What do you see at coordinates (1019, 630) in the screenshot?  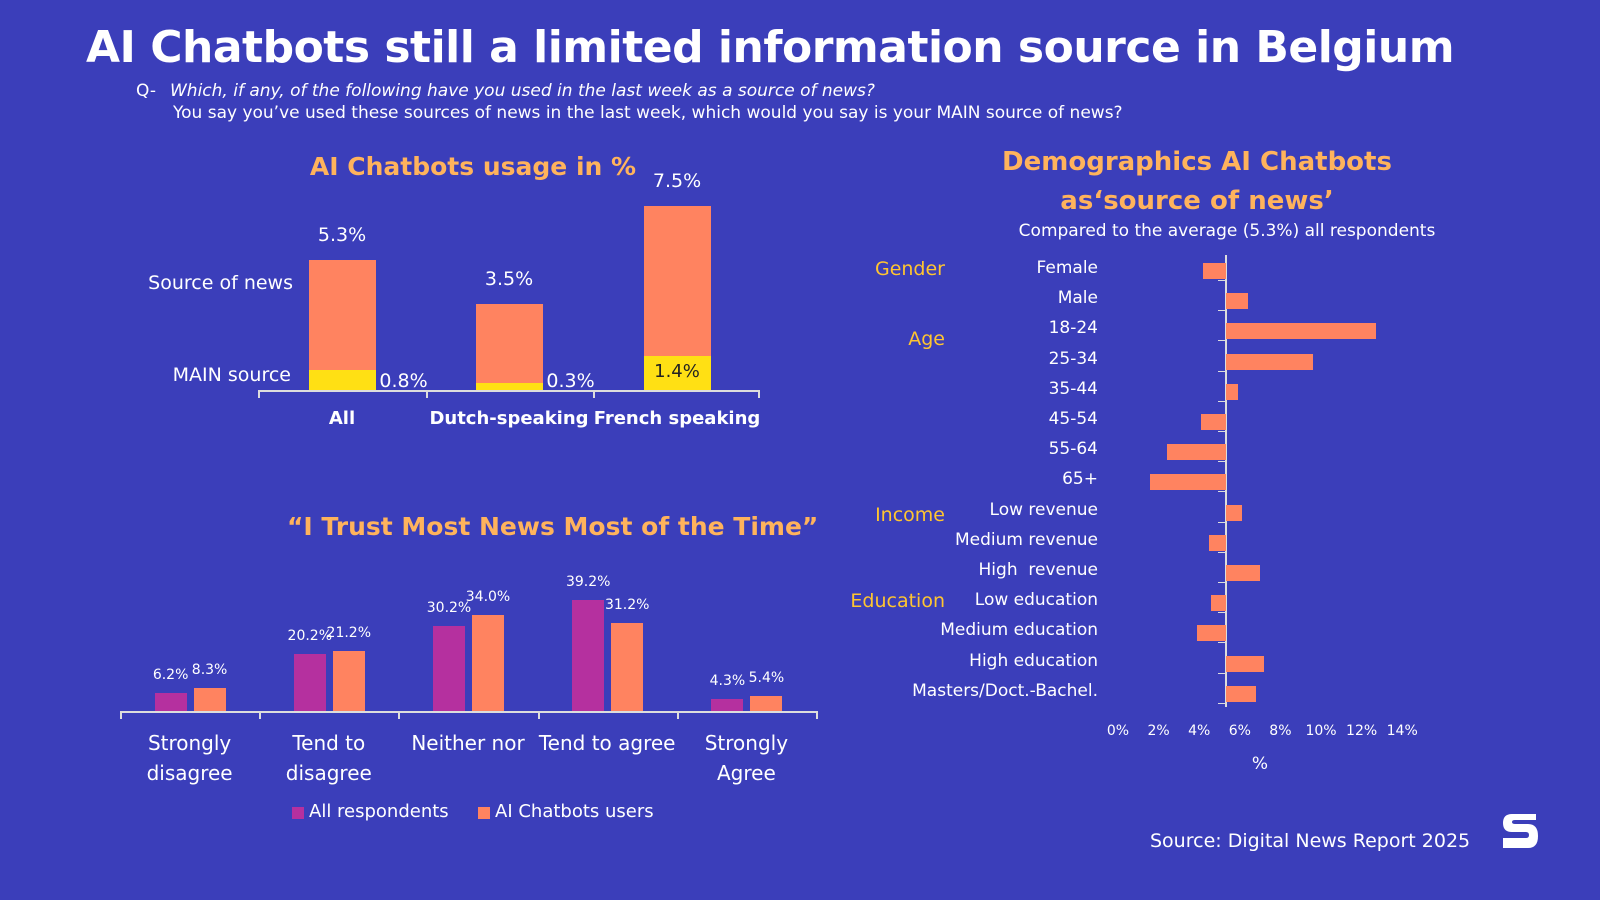 I see `y-tick-label: Medium education` at bounding box center [1019, 630].